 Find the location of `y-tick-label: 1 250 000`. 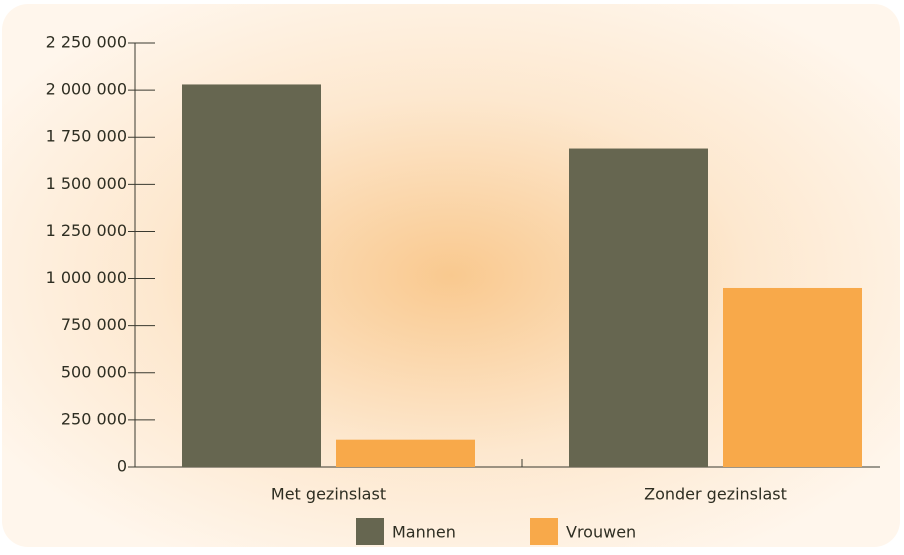

y-tick-label: 1 250 000 is located at coordinates (86, 230).